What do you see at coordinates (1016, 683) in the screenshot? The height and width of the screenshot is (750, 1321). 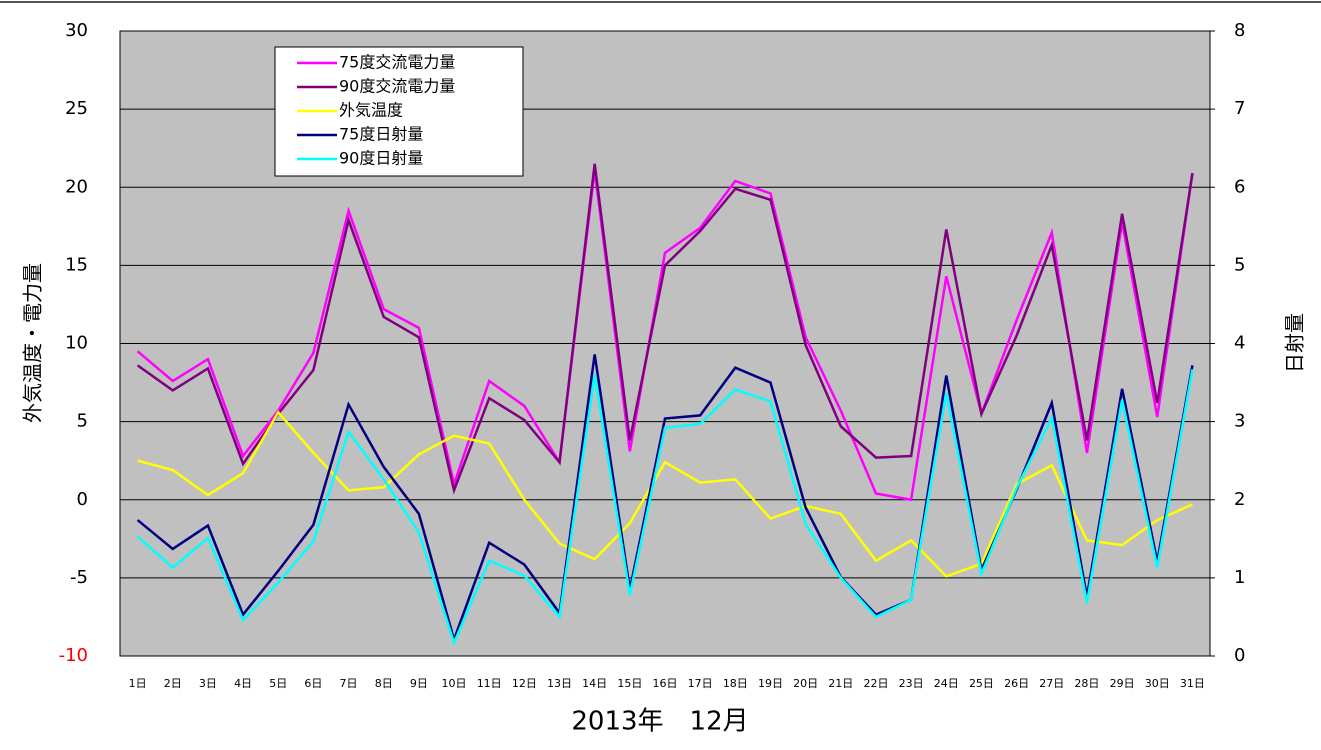 I see `x-tick-label: 26日` at bounding box center [1016, 683].